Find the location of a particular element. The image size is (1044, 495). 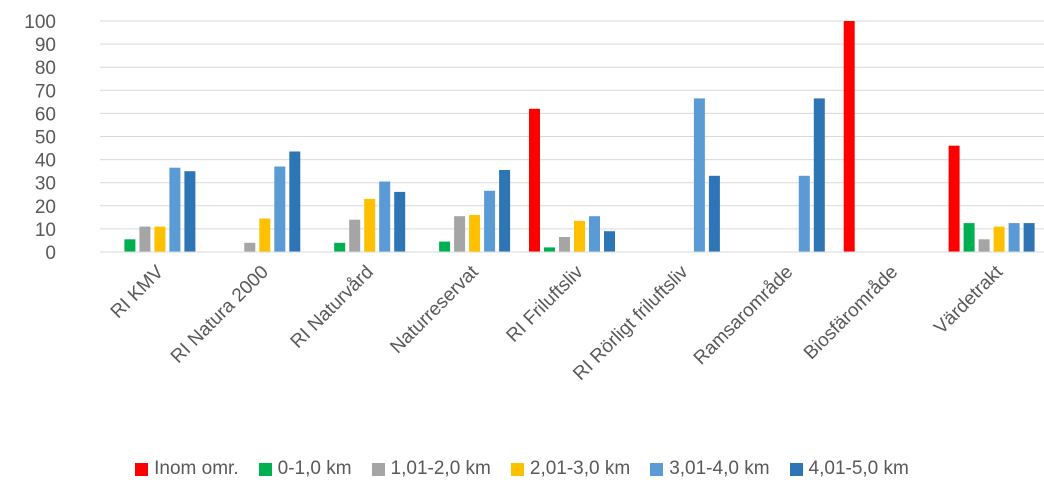

y-tick-label: 0 is located at coordinates (50, 253).